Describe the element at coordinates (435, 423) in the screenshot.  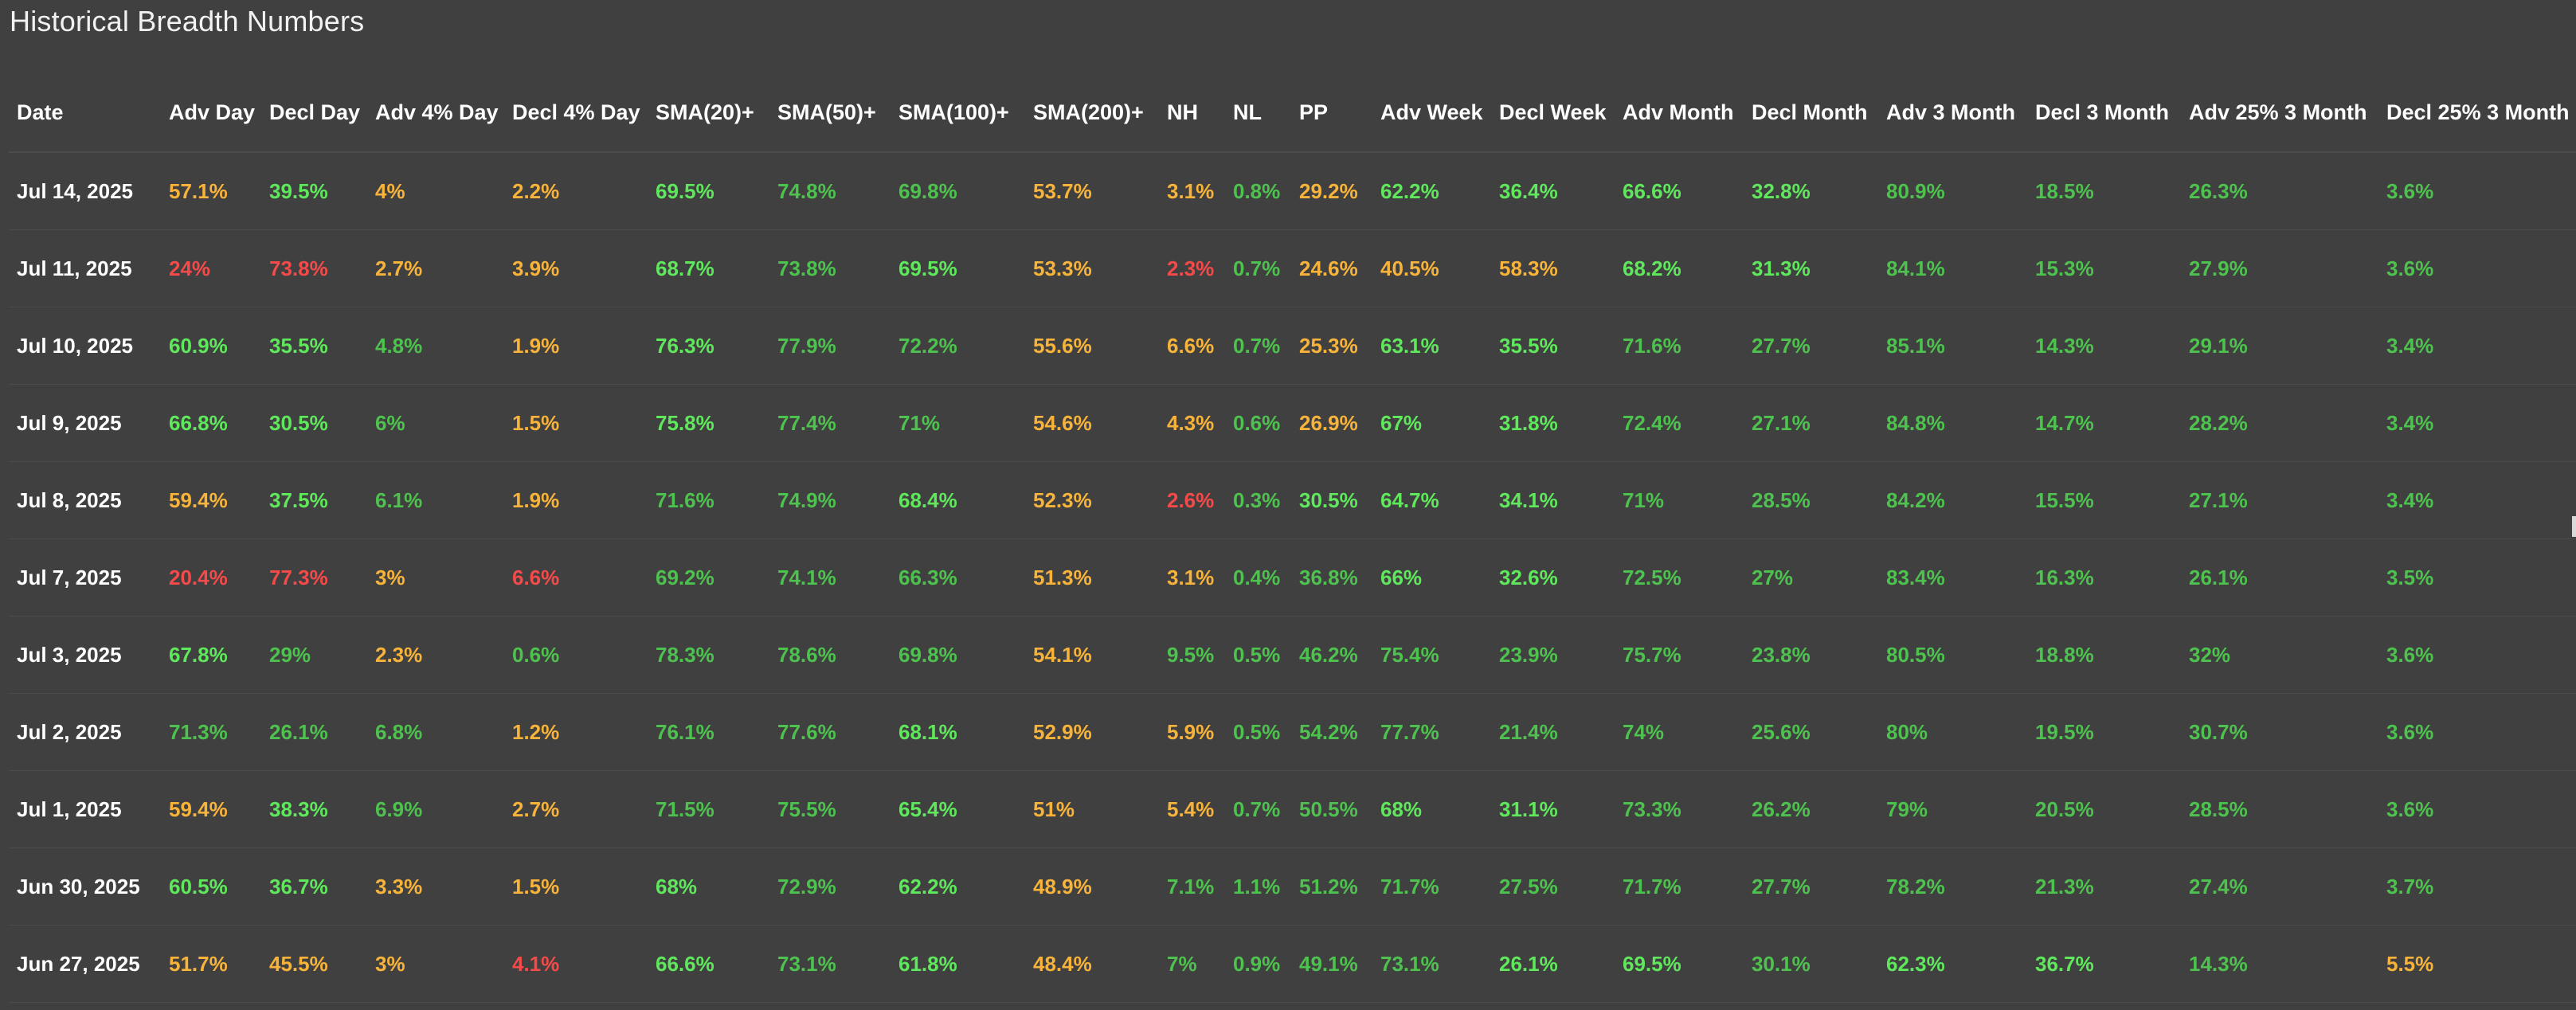
I see `value-cell-adv-4-day: 6%` at that location.